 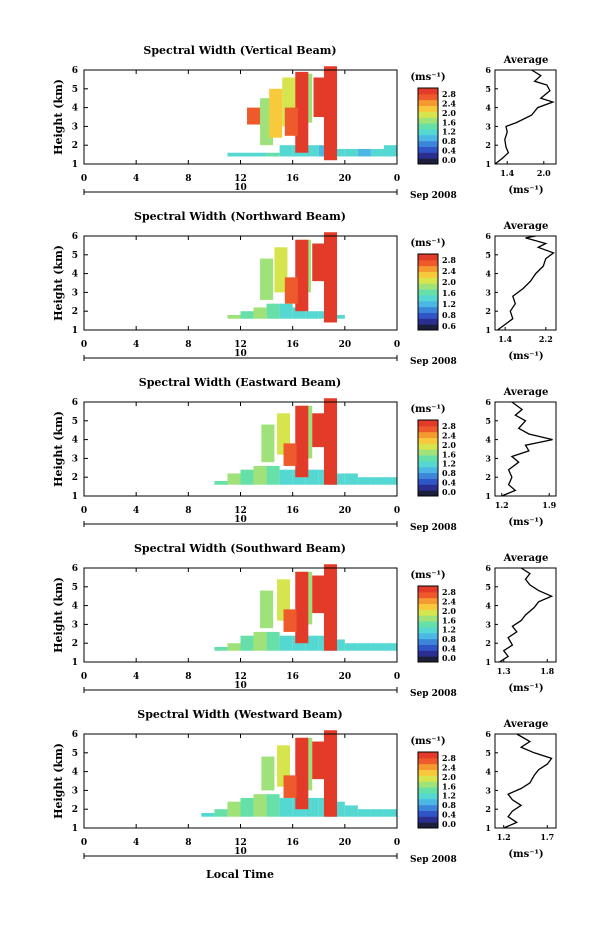 I want to click on colorbar-tick-label: 2.4, so click(x=449, y=271).